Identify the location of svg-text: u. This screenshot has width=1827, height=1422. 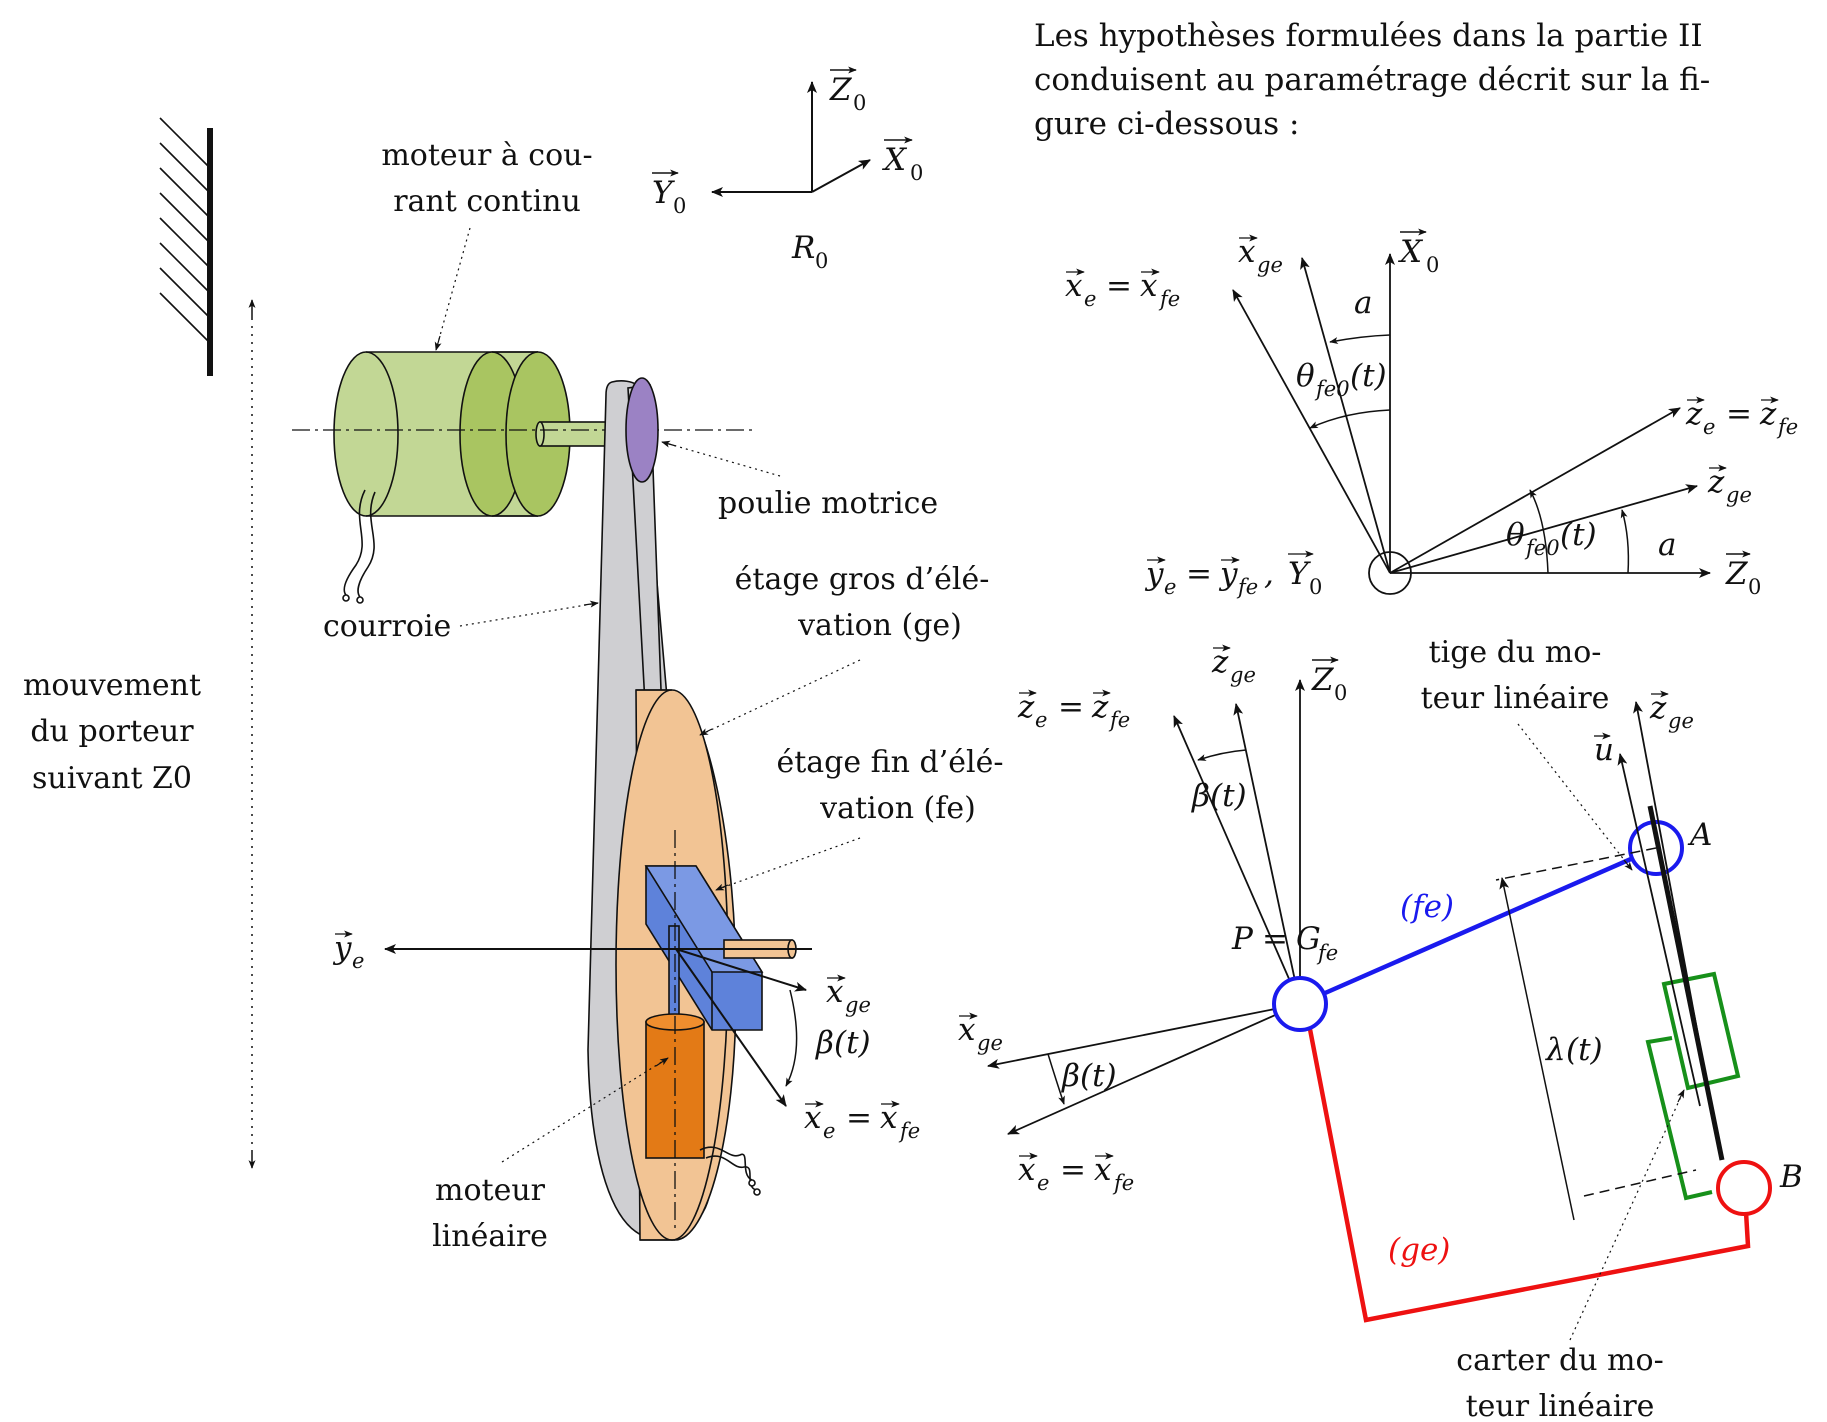
(1604, 750).